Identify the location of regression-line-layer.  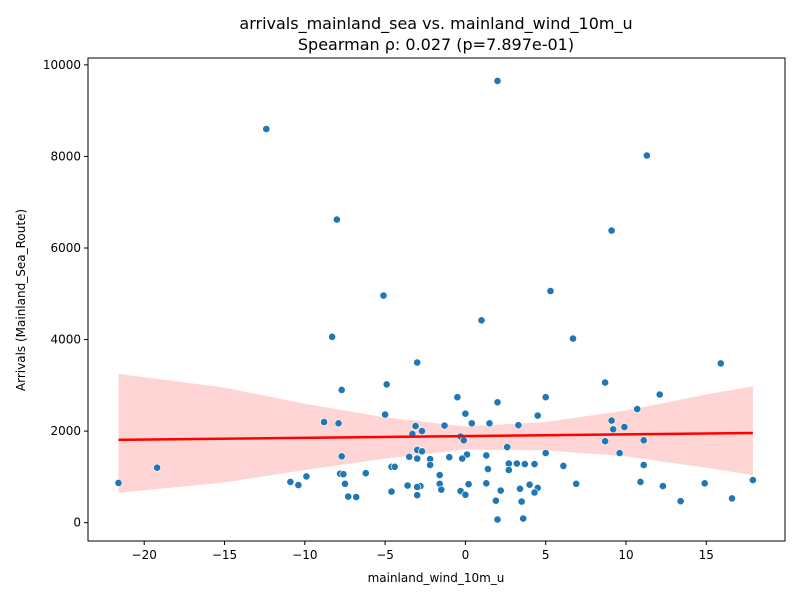
(435, 436).